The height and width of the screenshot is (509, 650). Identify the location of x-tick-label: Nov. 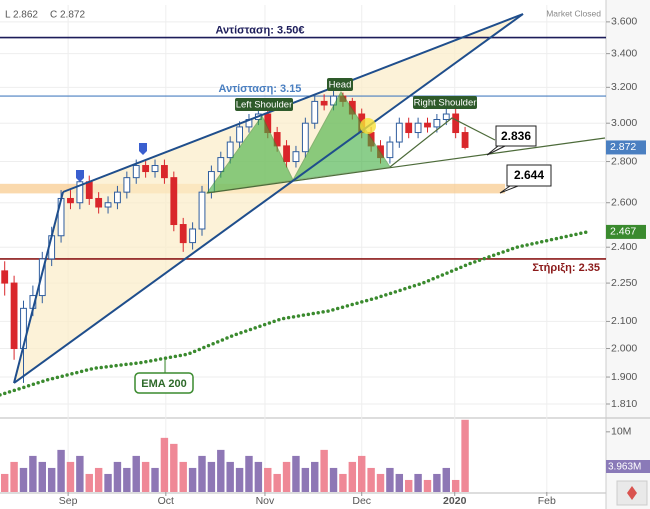
(265, 501).